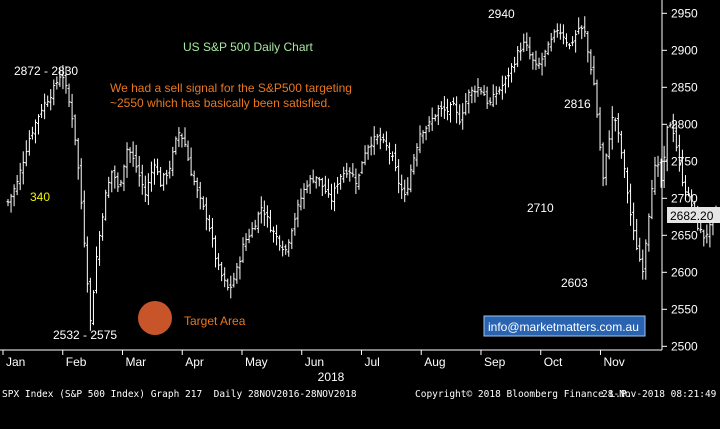 The image size is (720, 429). What do you see at coordinates (574, 283) in the screenshot?
I see `label-2603: 2603` at bounding box center [574, 283].